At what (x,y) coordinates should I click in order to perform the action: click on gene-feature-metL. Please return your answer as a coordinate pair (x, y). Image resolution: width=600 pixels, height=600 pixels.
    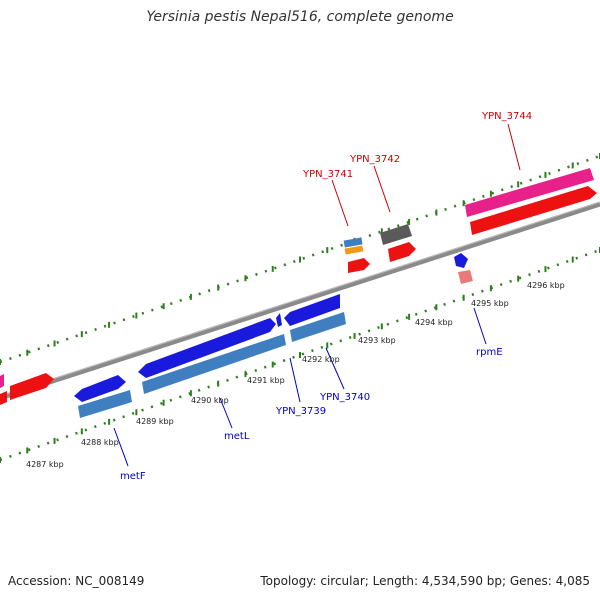
    Looking at the image, I should click on (207, 348).